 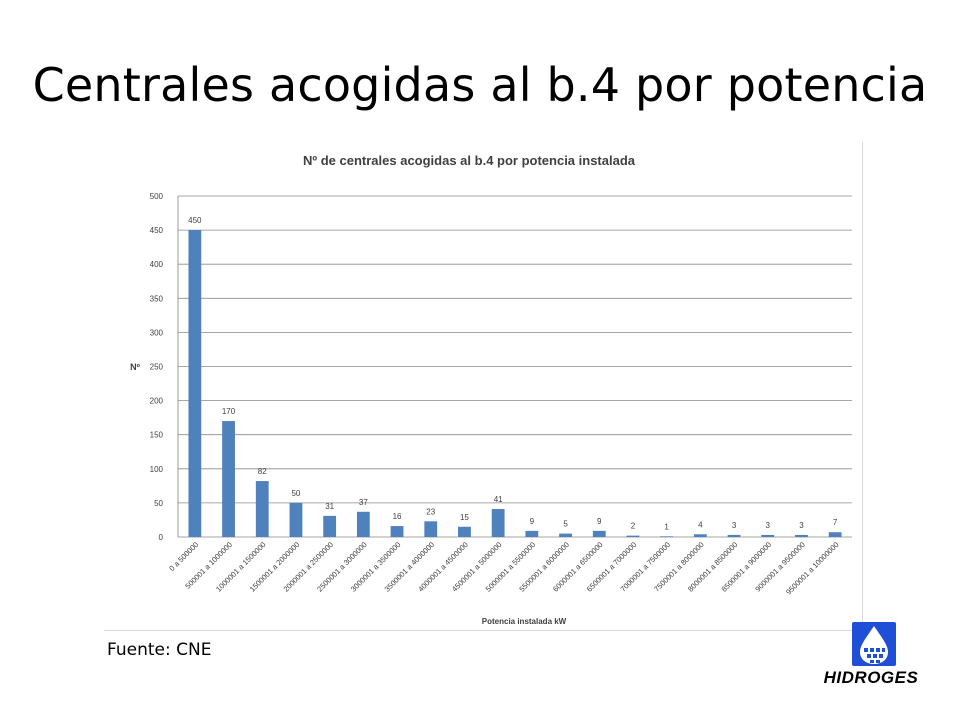 What do you see at coordinates (158, 503) in the screenshot?
I see `y-tick-label: 50` at bounding box center [158, 503].